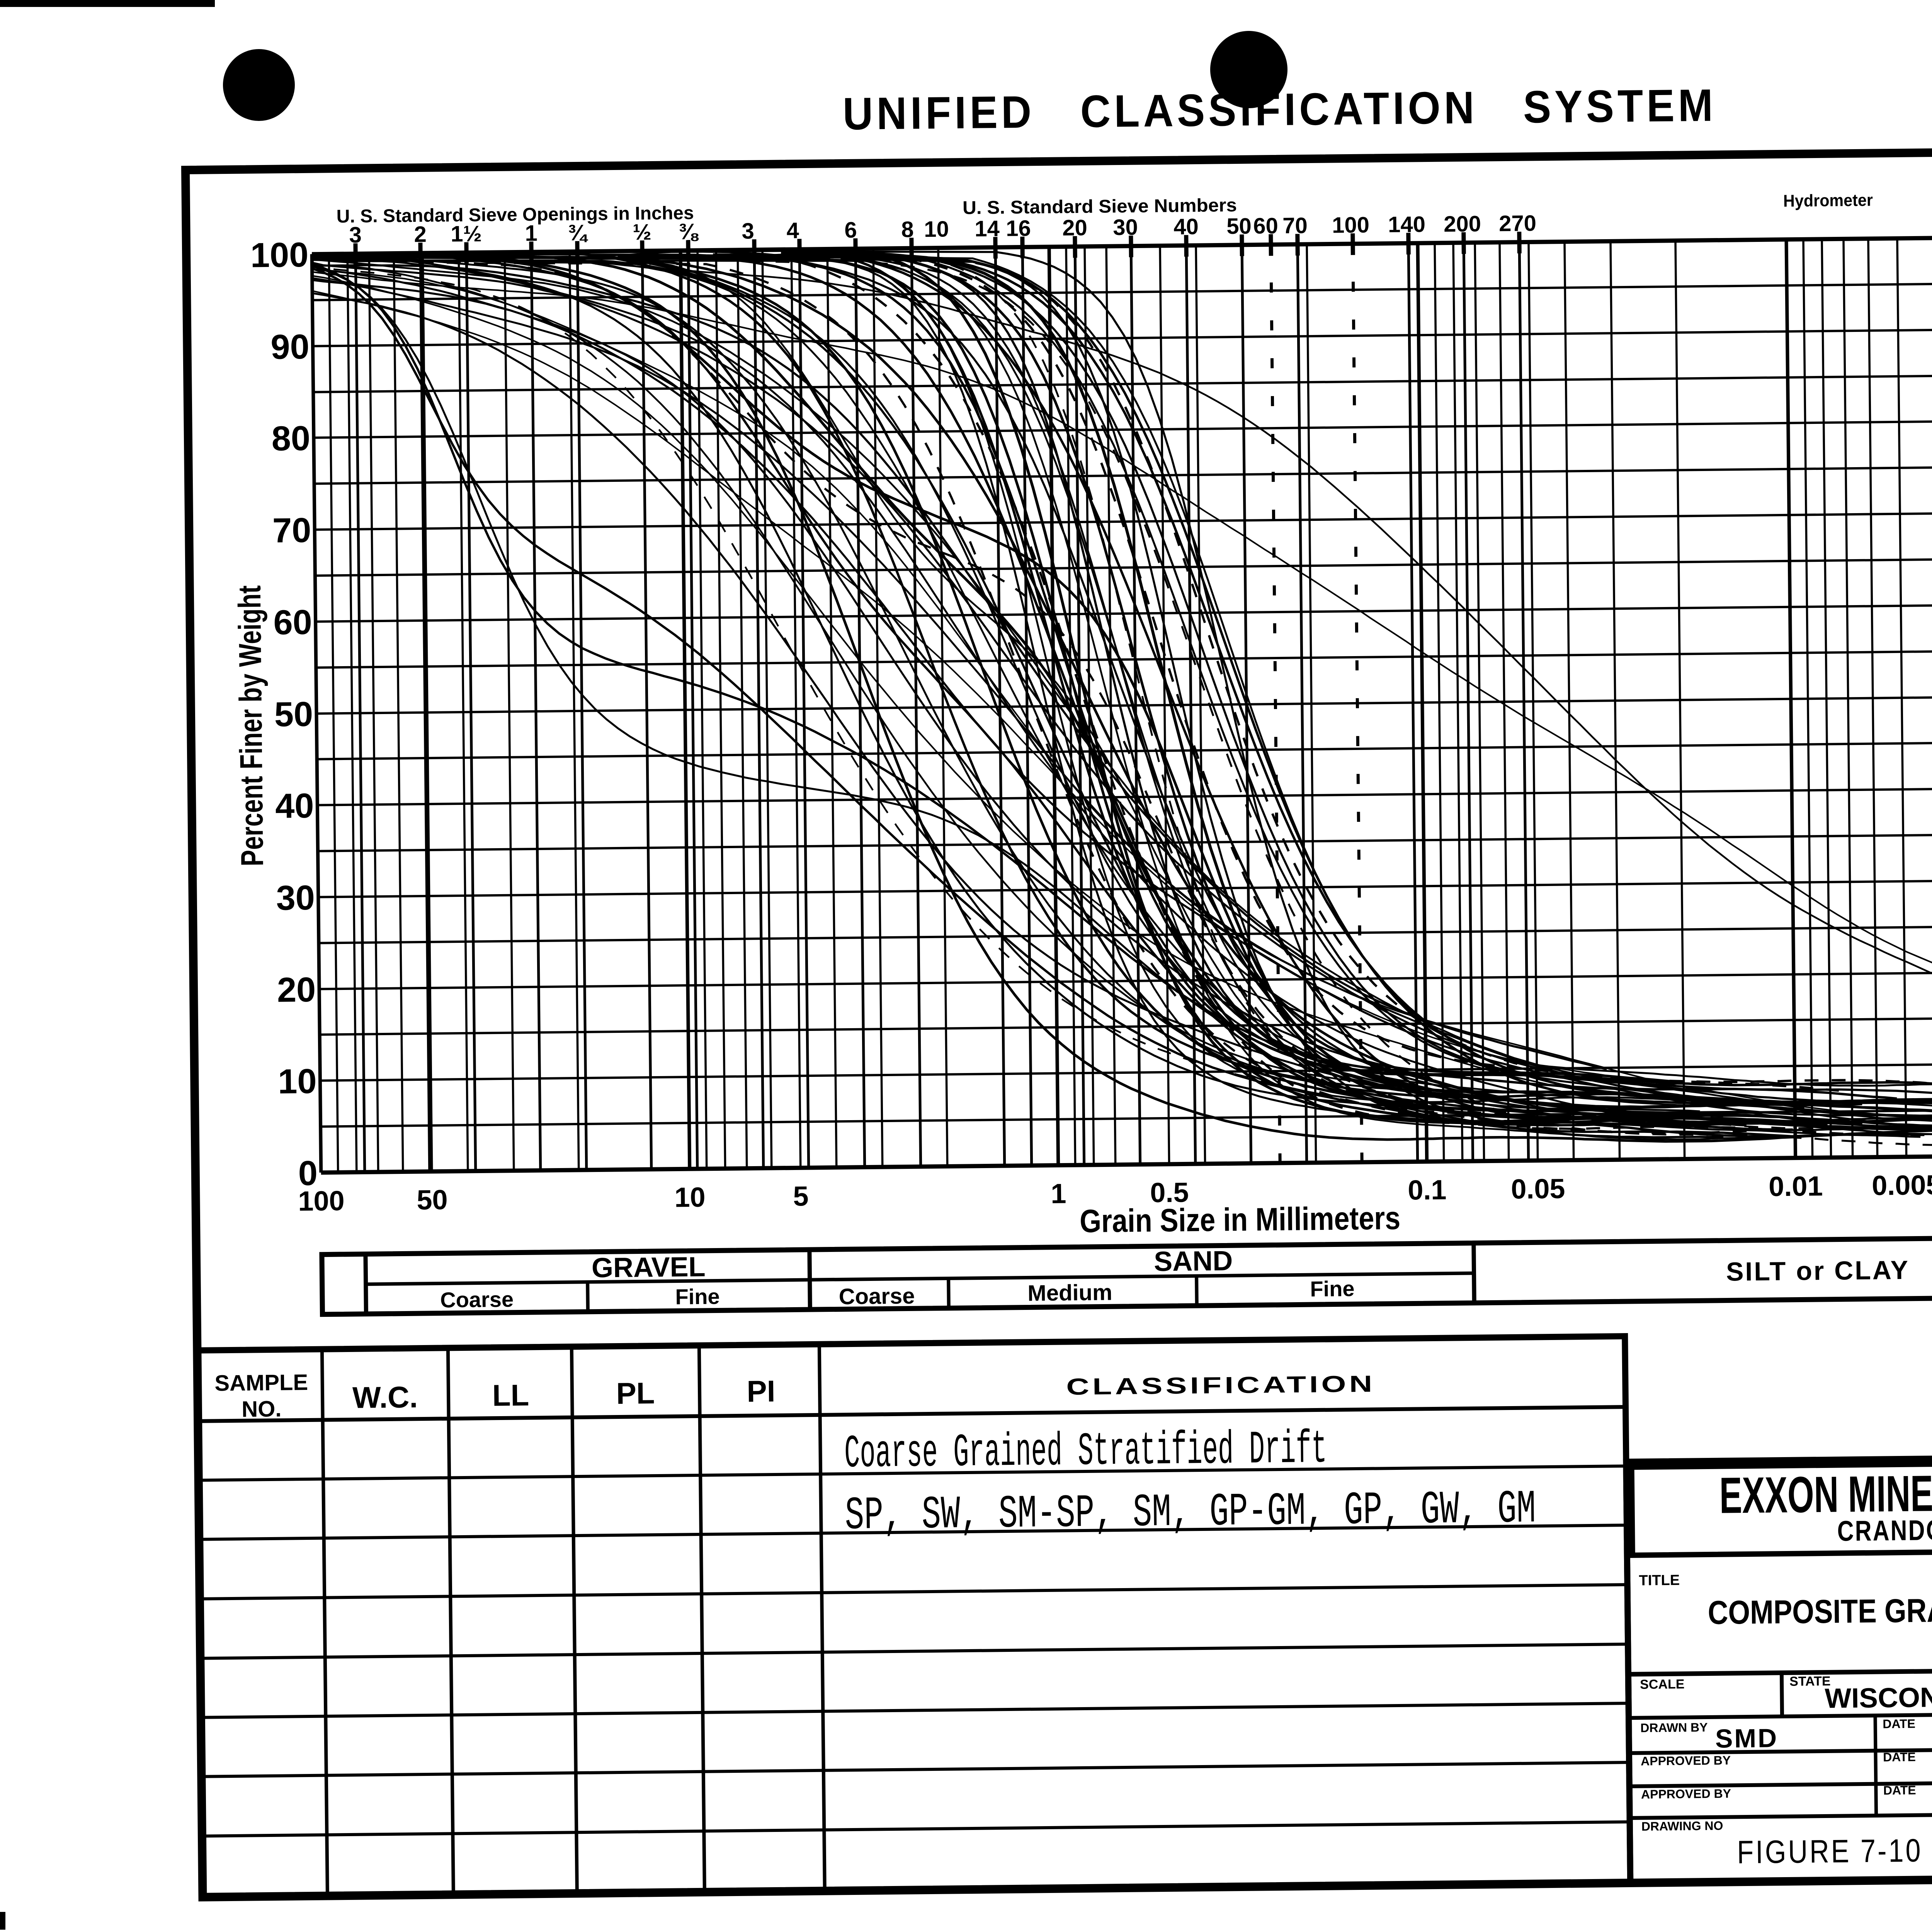  Describe the element at coordinates (1659, 1581) in the screenshot. I see `svg-text: TITLE` at that location.